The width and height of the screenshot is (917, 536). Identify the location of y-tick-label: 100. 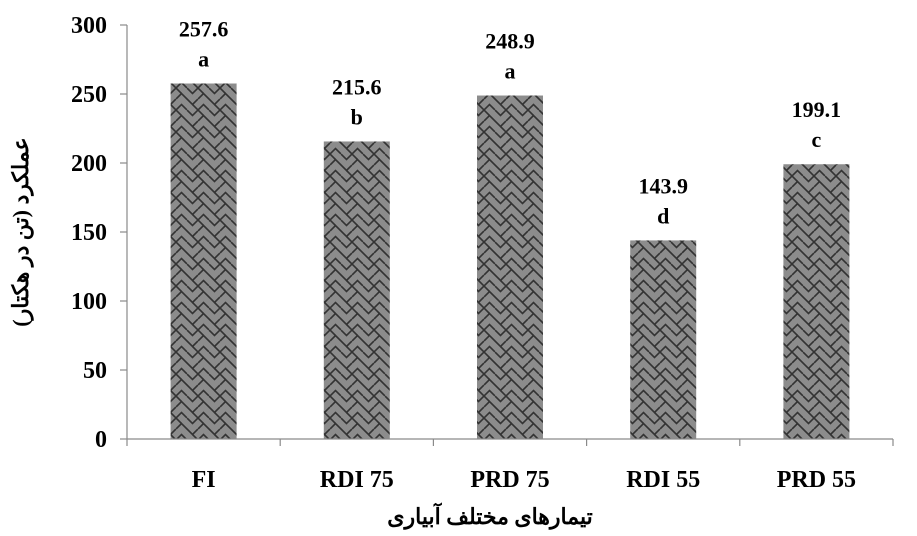
(89, 302).